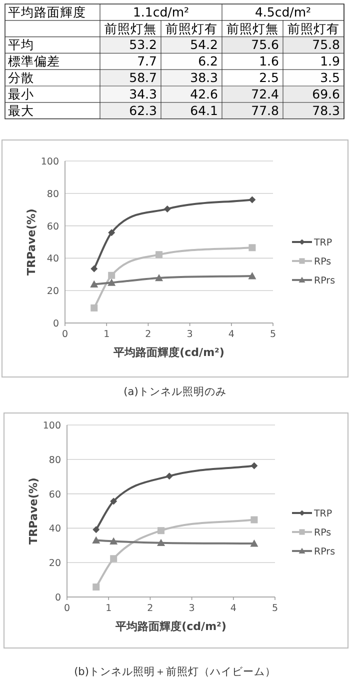 The width and height of the screenshot is (351, 682). Describe the element at coordinates (21, 77) in the screenshot. I see `y-tick-label: 分散` at that location.